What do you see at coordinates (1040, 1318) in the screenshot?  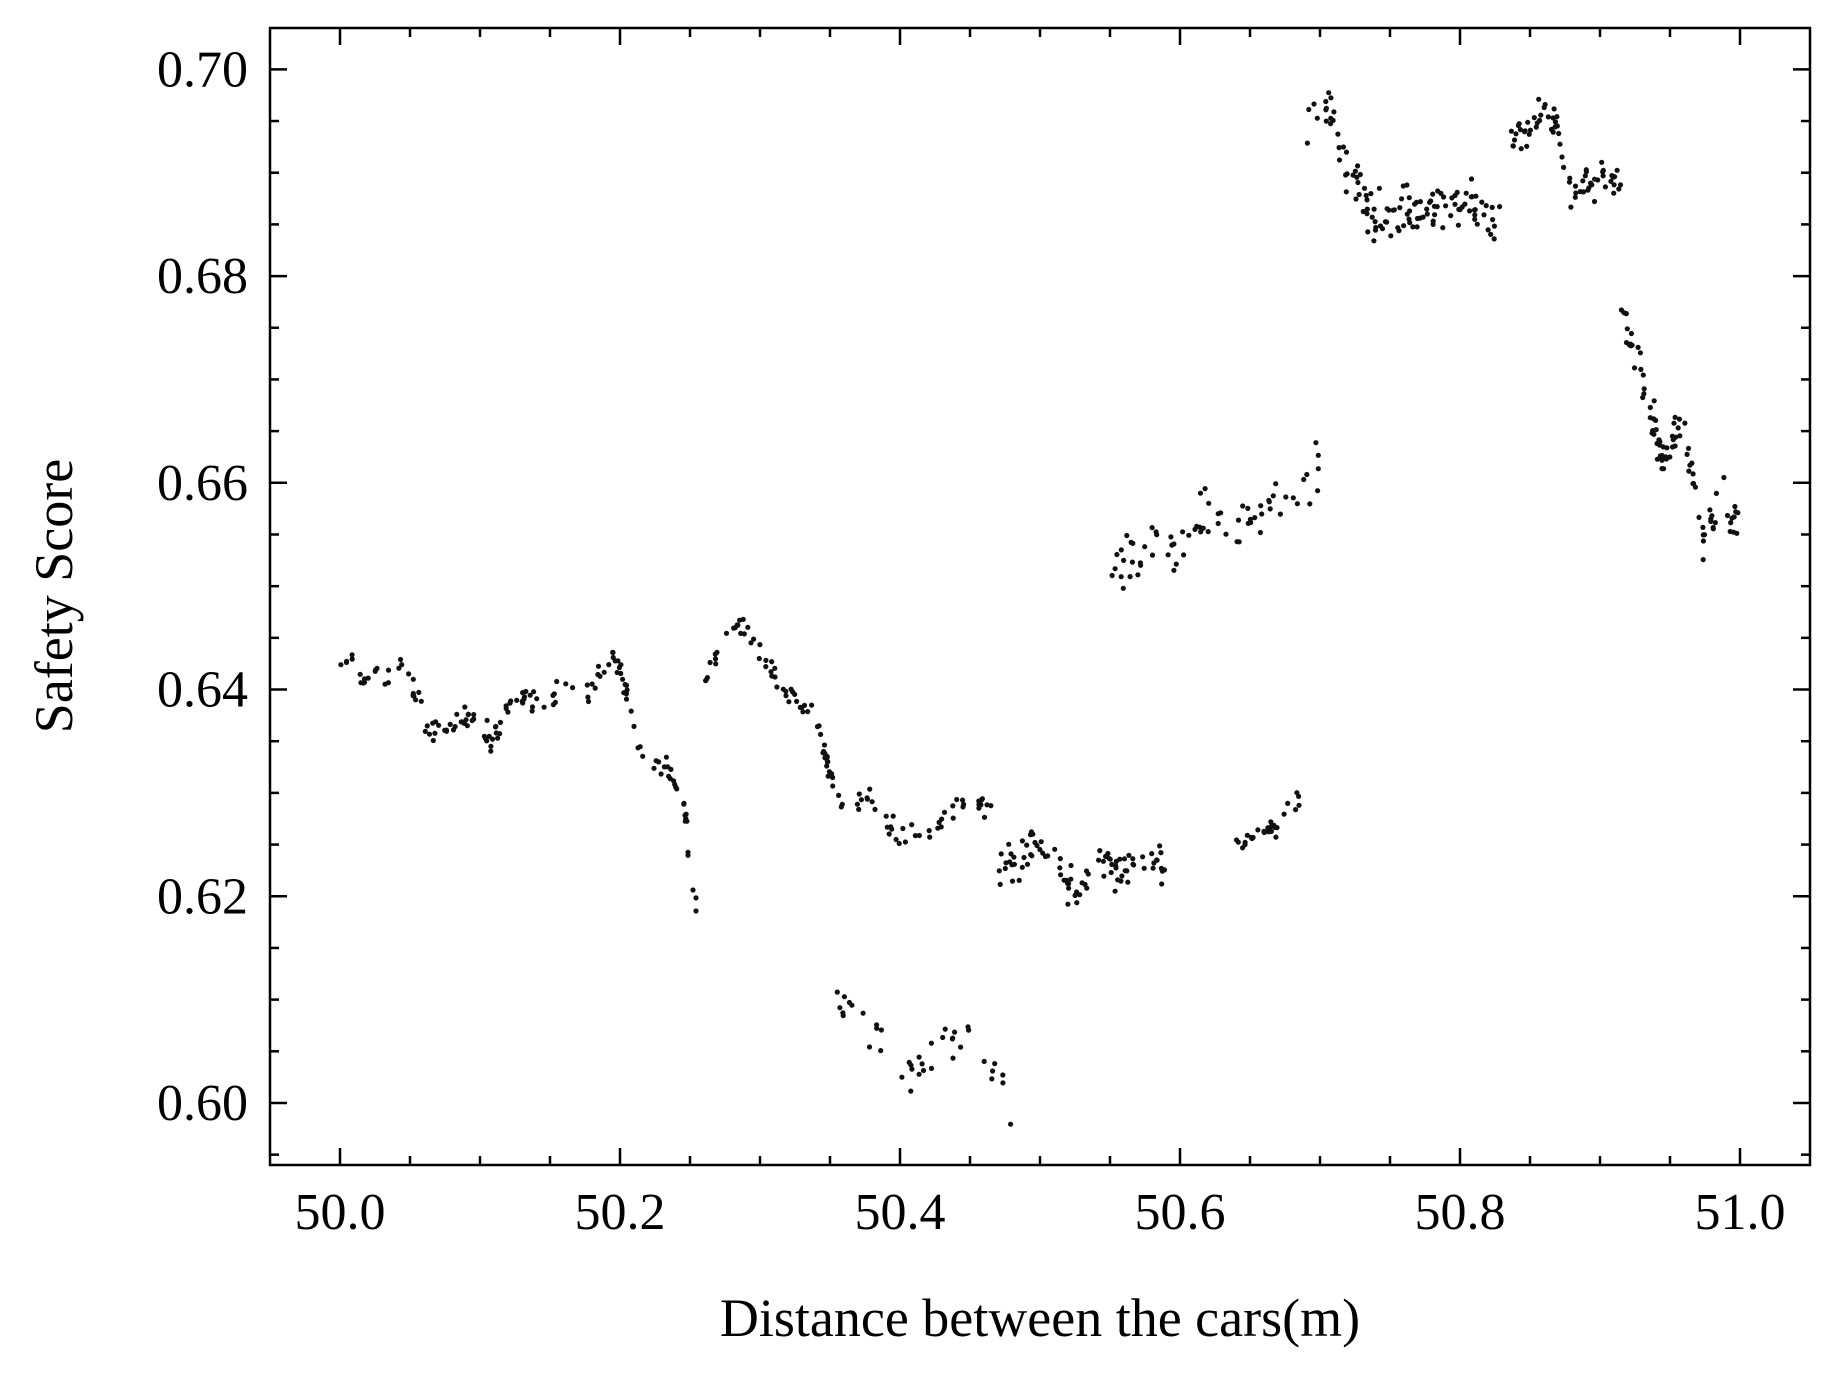 I see `x-axis-label: Distance between the cars(m)` at bounding box center [1040, 1318].